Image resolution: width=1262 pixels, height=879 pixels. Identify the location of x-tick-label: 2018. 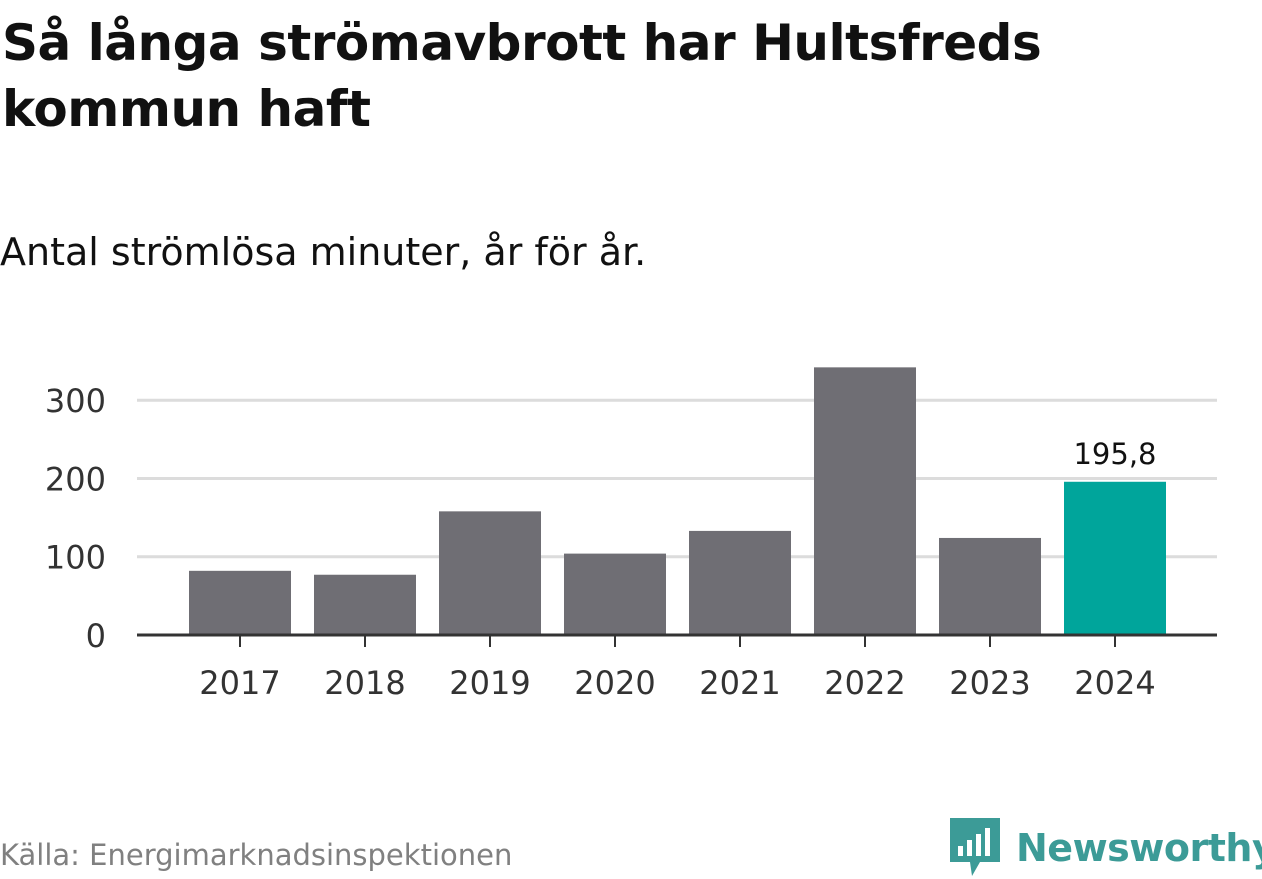
(364, 683).